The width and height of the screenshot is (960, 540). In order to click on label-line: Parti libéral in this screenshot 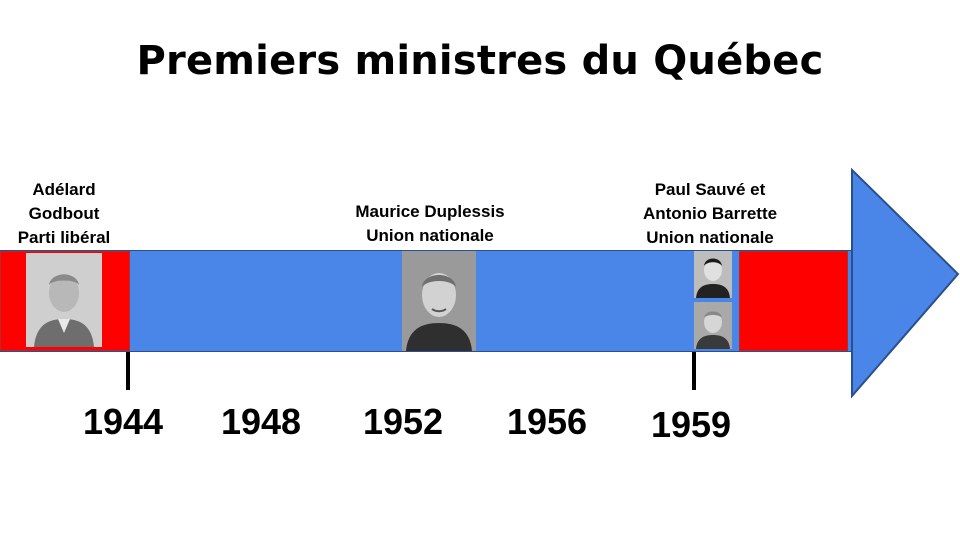, I will do `click(64, 237)`.